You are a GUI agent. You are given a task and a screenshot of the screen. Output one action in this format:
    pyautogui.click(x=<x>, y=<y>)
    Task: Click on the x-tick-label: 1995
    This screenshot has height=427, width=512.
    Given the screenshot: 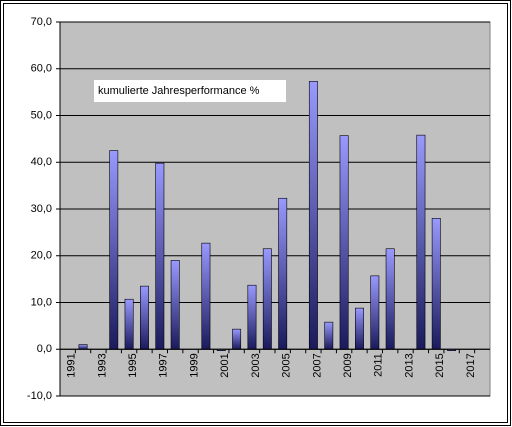 What is the action you would take?
    pyautogui.click(x=133, y=365)
    